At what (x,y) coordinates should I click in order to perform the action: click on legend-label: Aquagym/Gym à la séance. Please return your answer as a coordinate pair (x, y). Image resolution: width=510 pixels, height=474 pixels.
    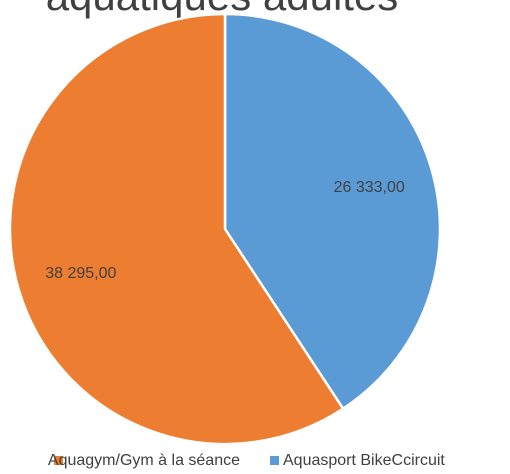
    Looking at the image, I should click on (144, 460).